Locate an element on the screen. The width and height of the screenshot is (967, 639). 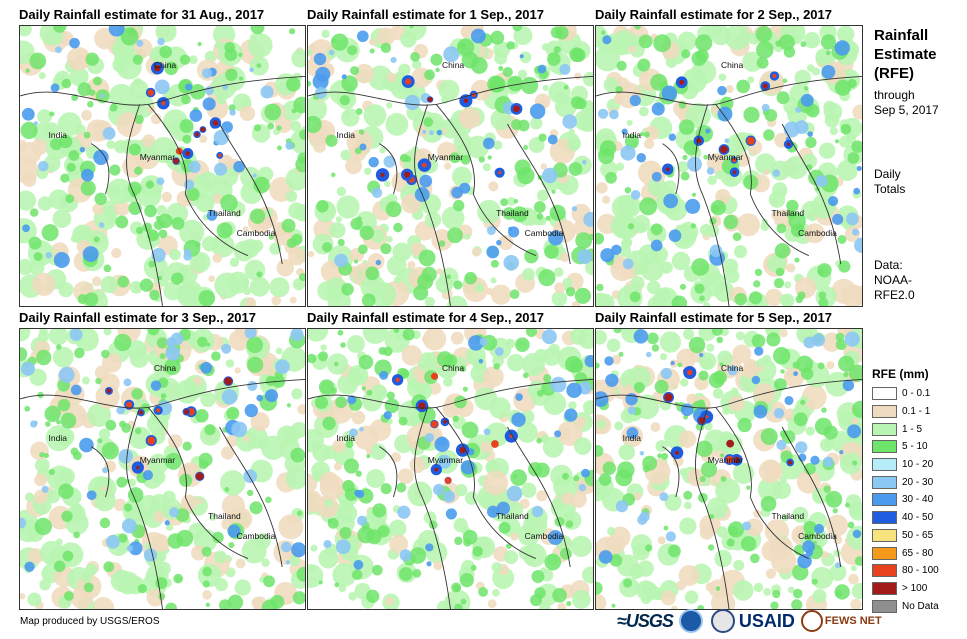
legend-item: 40 - 50 is located at coordinates (905, 518).